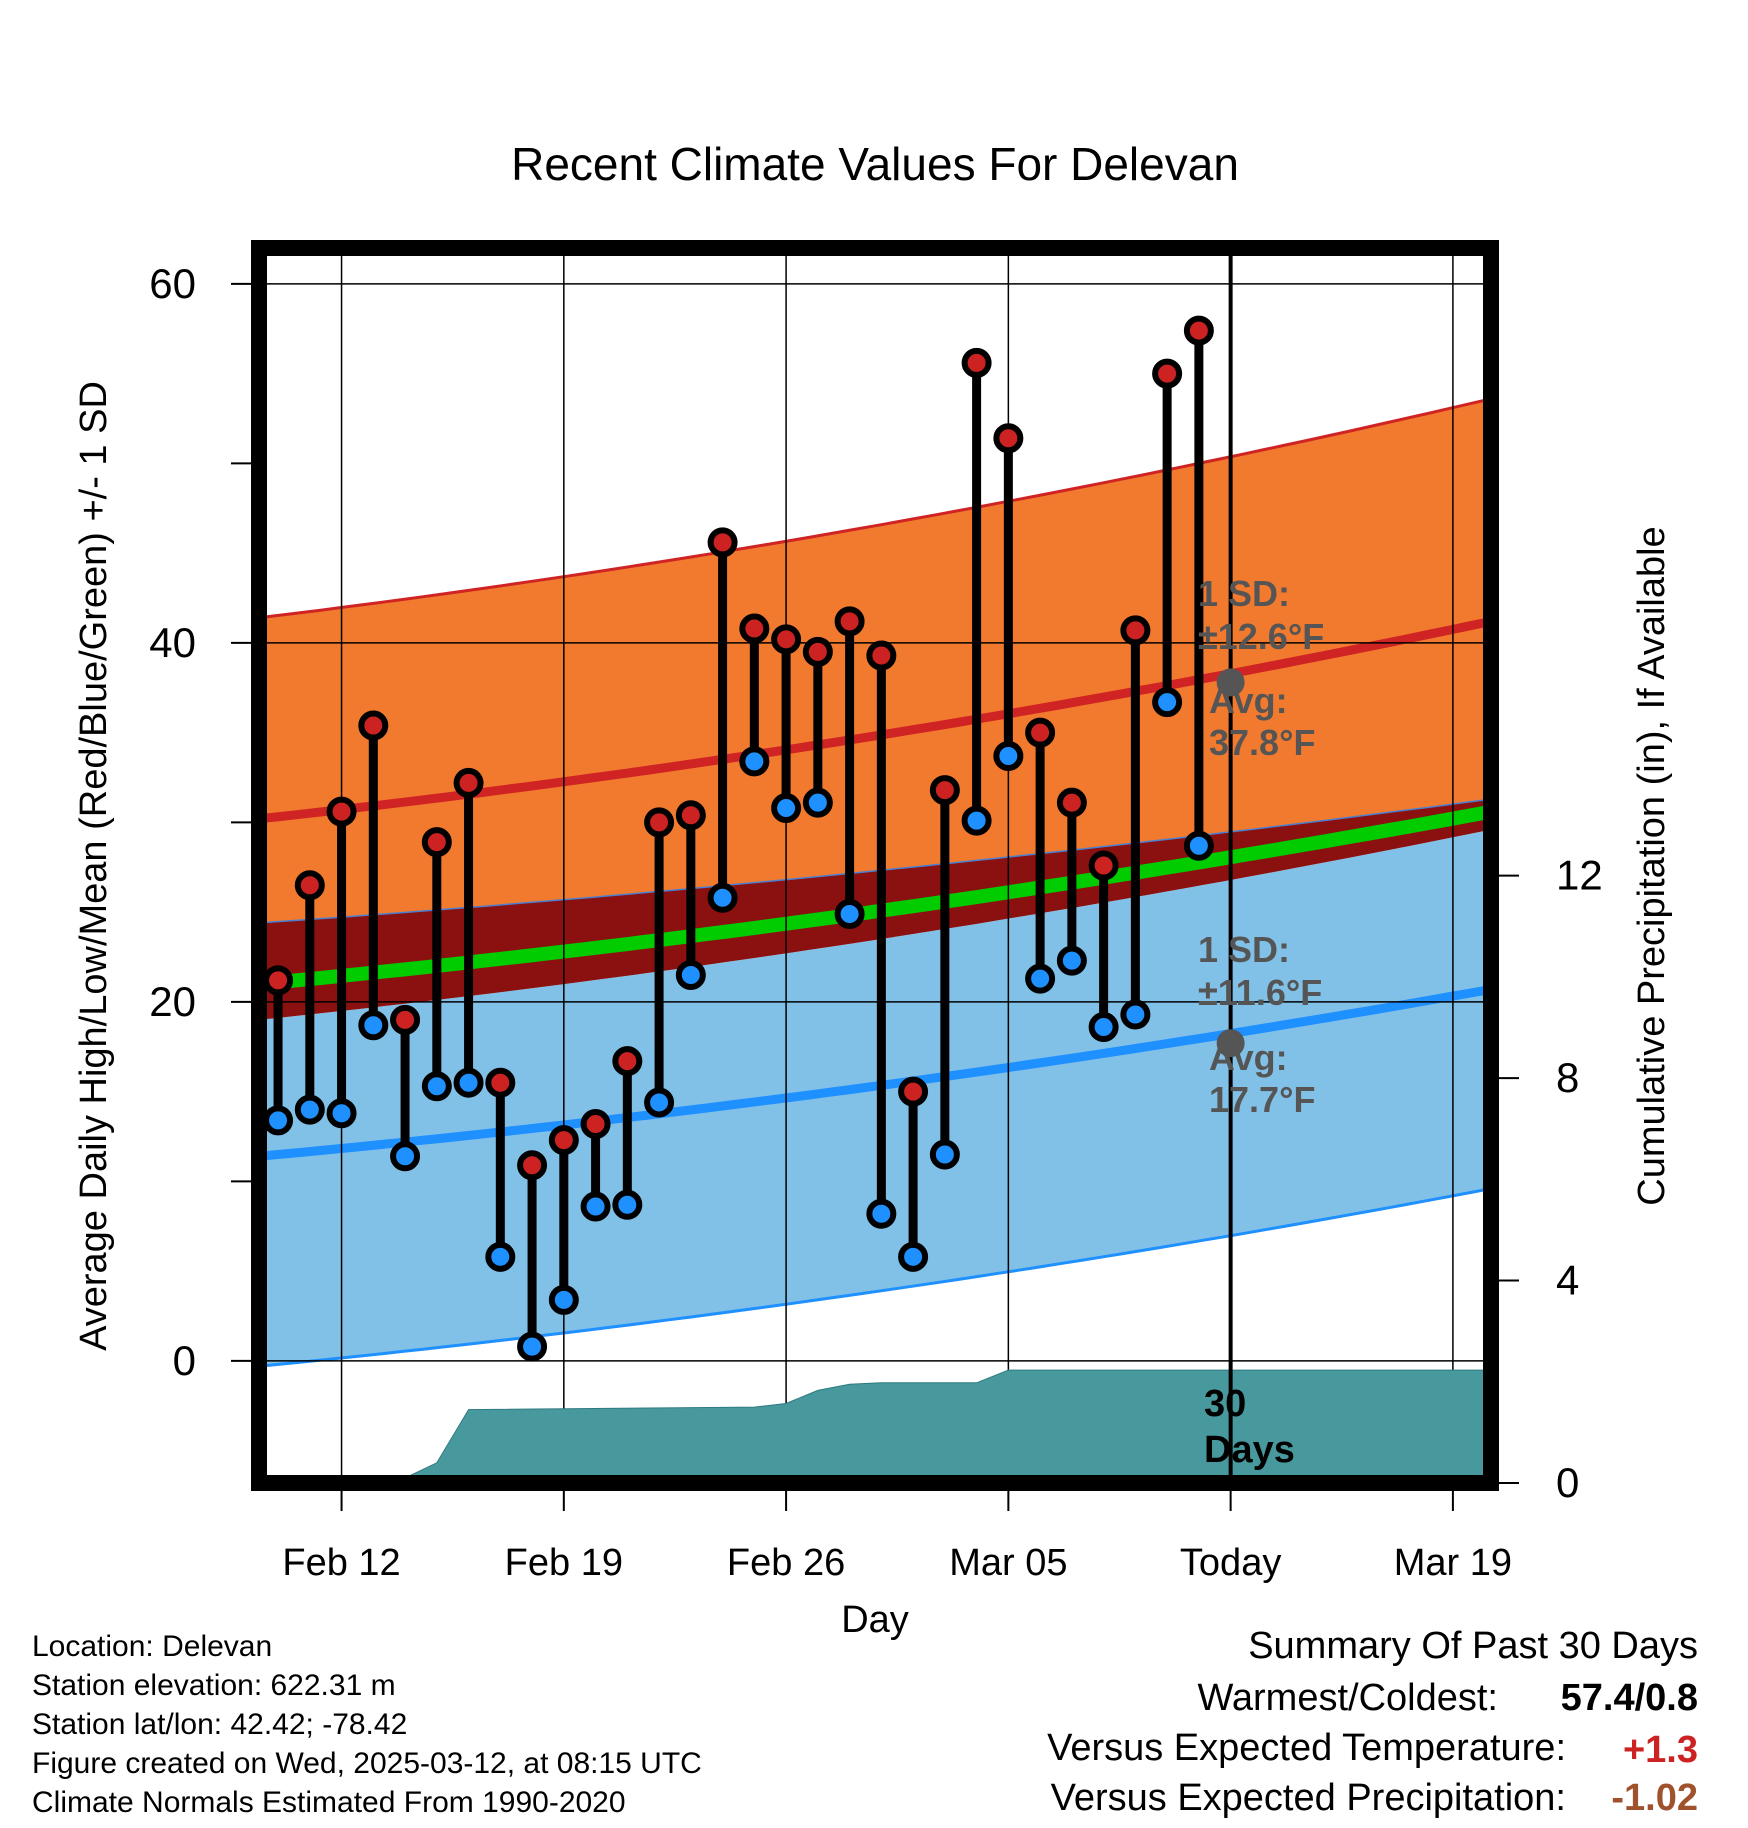  Describe the element at coordinates (1306, 1748) in the screenshot. I see `summary-temp-label: Versus Expected Temperature:` at that location.